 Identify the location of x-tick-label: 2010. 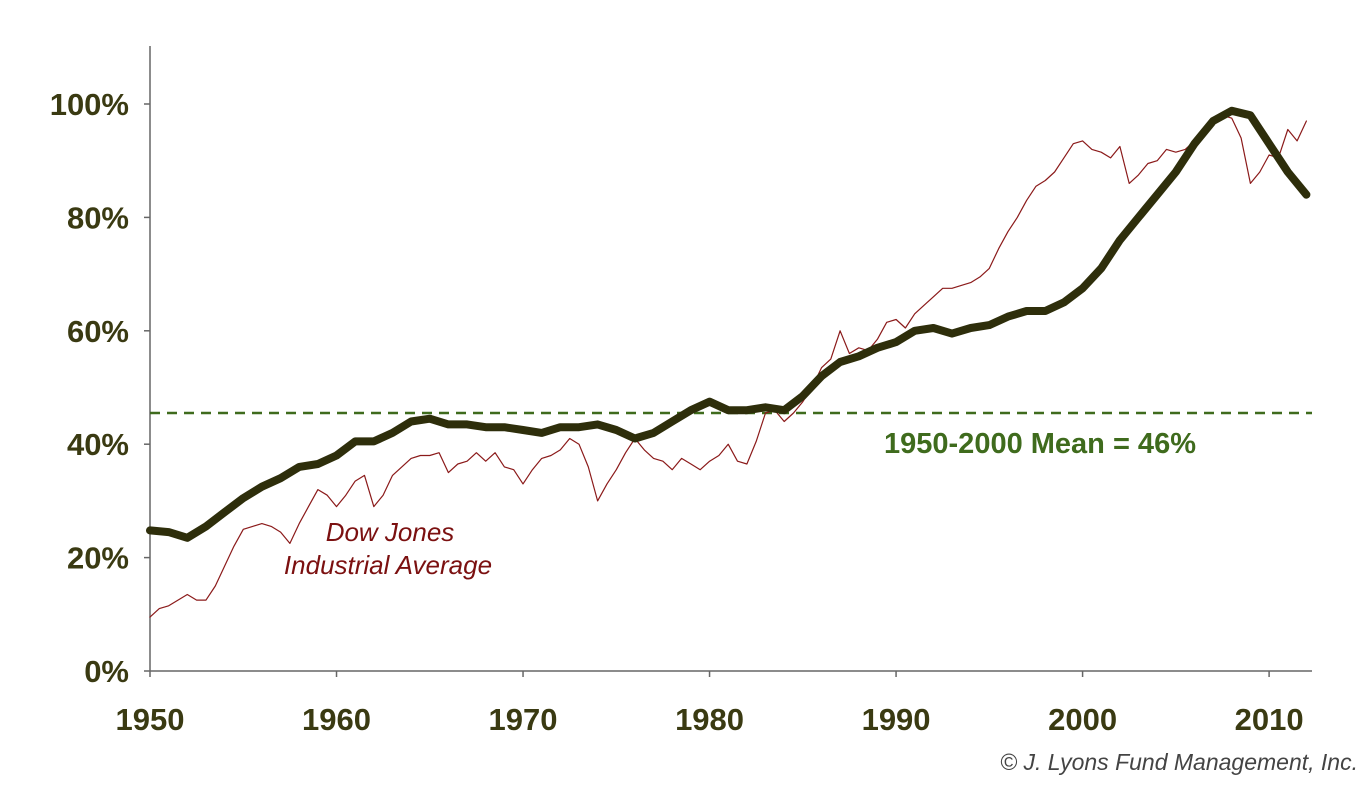
(1269, 719).